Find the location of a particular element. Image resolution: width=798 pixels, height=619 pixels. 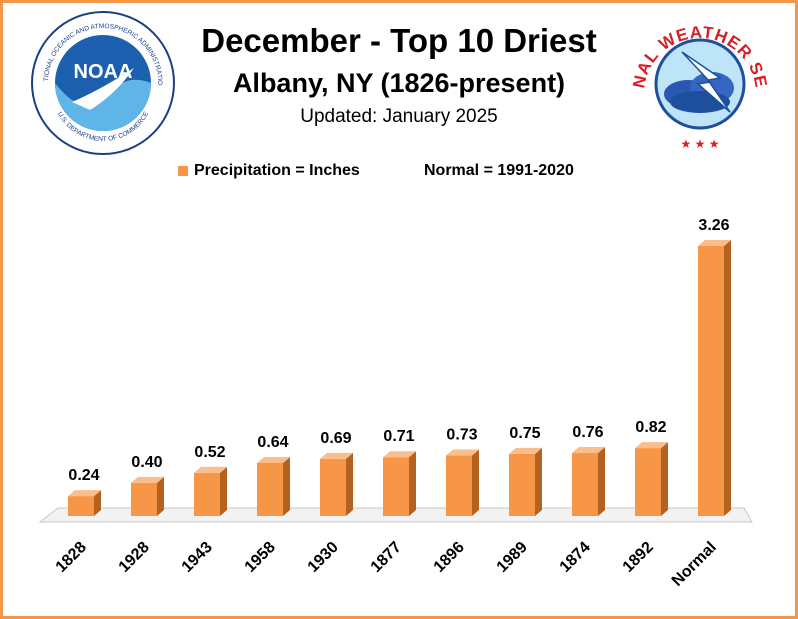

value-label-1943: 0.52 is located at coordinates (209, 452).